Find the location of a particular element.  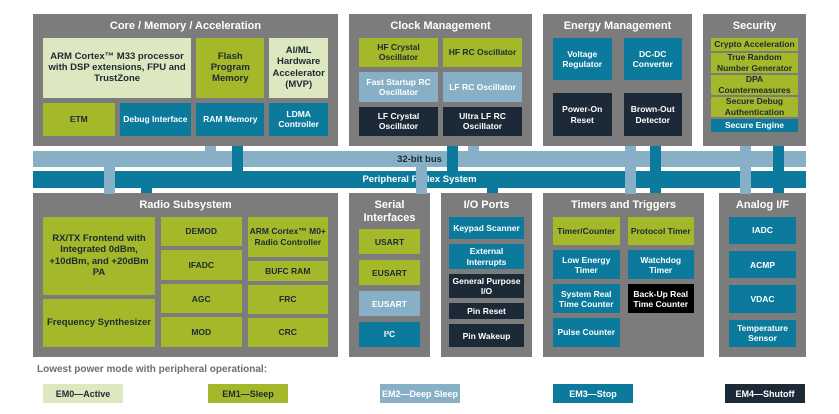

block-flash-program-memory: Flash Program Memory is located at coordinates (230, 67).